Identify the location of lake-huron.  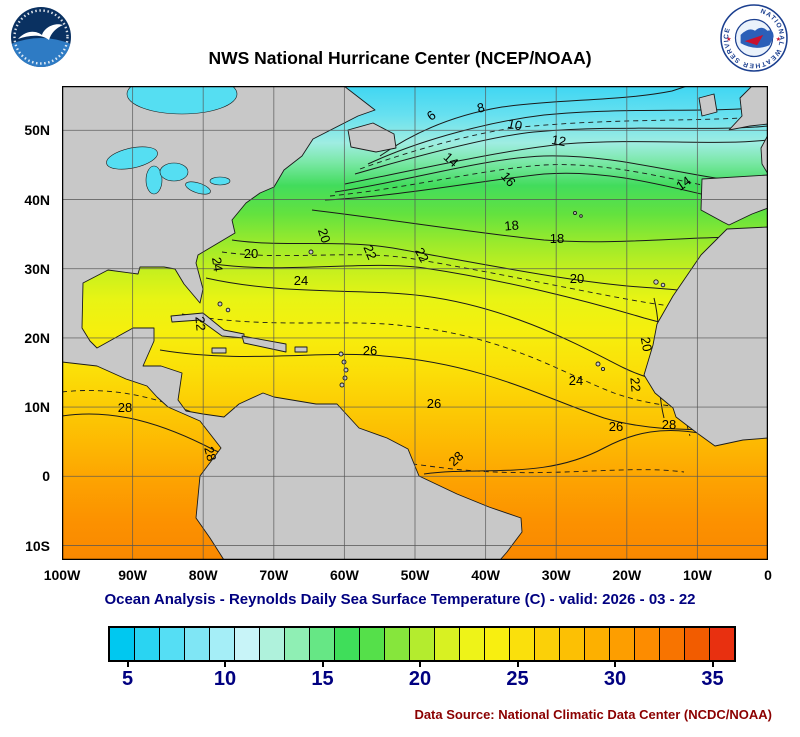
(174, 172).